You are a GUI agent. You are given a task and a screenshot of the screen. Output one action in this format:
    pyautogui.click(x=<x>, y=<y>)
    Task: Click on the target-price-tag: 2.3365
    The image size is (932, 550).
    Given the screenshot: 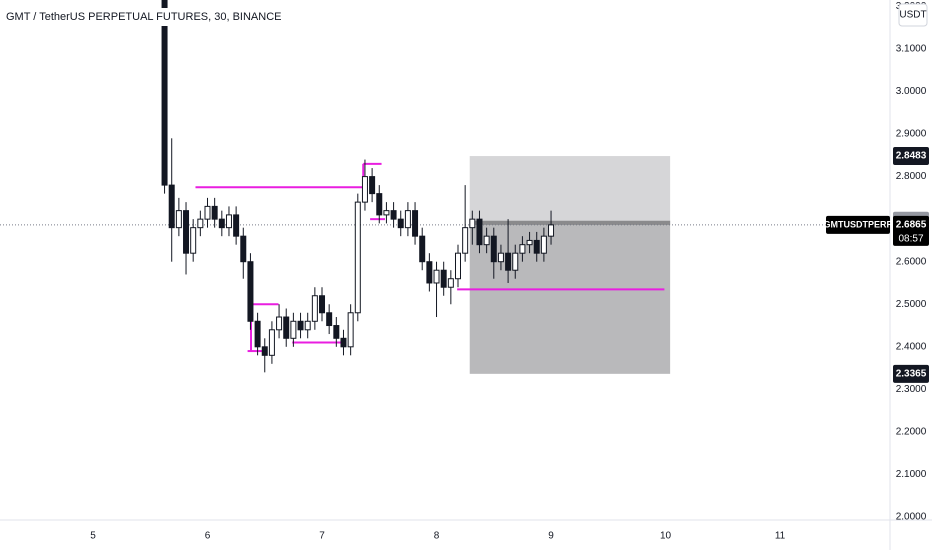 What is the action you would take?
    pyautogui.click(x=911, y=373)
    